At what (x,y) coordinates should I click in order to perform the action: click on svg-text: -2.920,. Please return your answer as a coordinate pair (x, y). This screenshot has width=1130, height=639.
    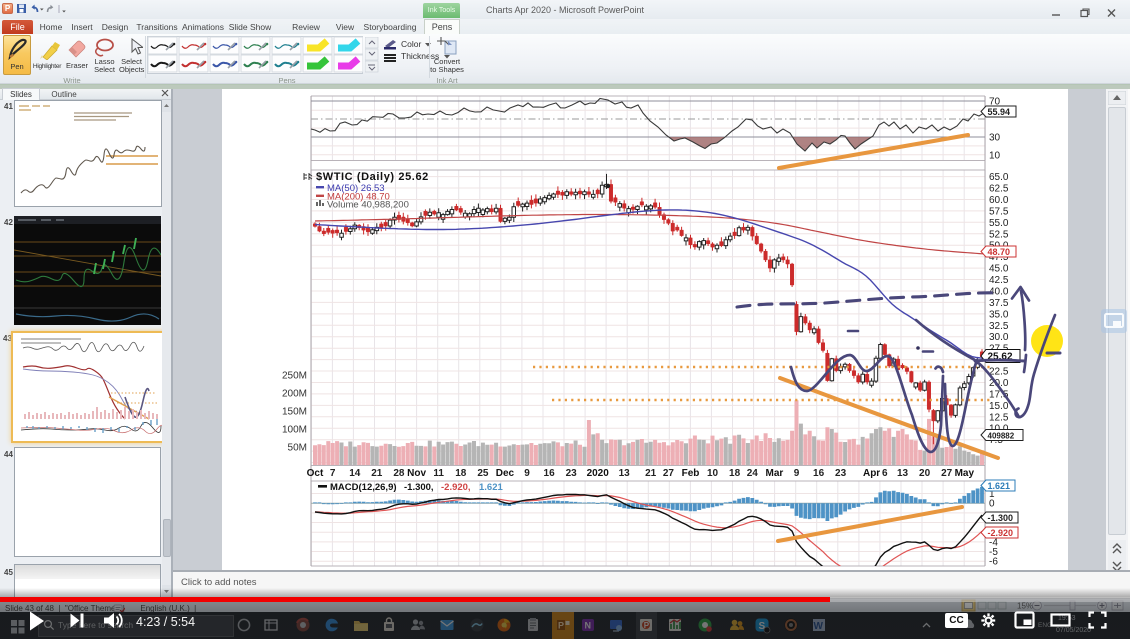
    Looking at the image, I should click on (456, 487).